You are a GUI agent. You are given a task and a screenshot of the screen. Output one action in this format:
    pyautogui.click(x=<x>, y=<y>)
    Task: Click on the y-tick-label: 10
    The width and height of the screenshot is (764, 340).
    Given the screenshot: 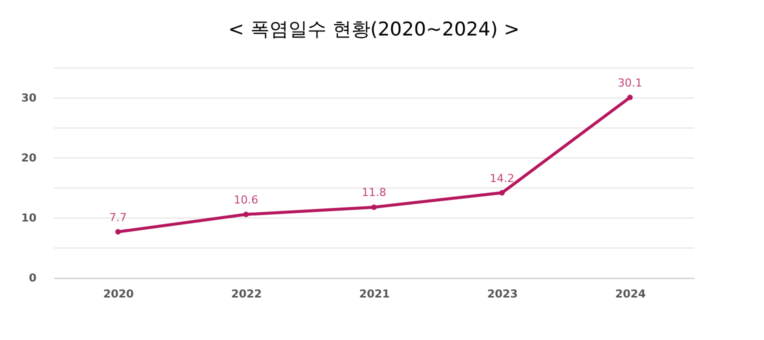 What is the action you would take?
    pyautogui.click(x=29, y=218)
    